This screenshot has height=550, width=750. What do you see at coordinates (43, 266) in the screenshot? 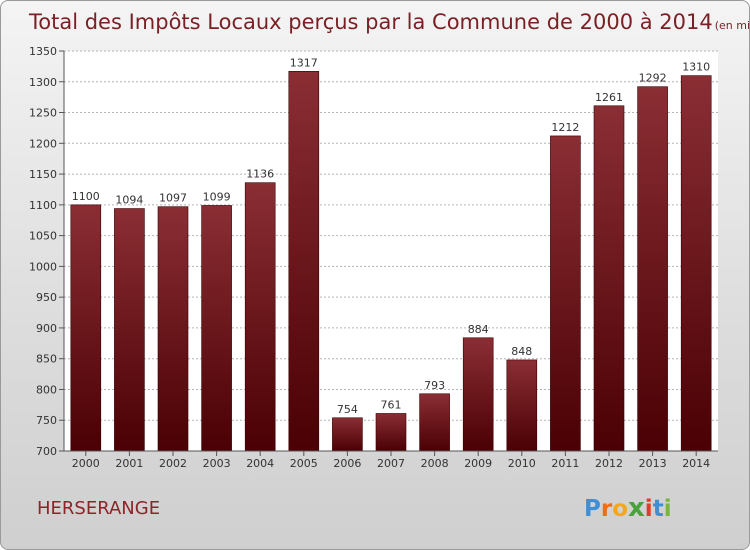
I see `y-tick-label: 1000` at bounding box center [43, 266].